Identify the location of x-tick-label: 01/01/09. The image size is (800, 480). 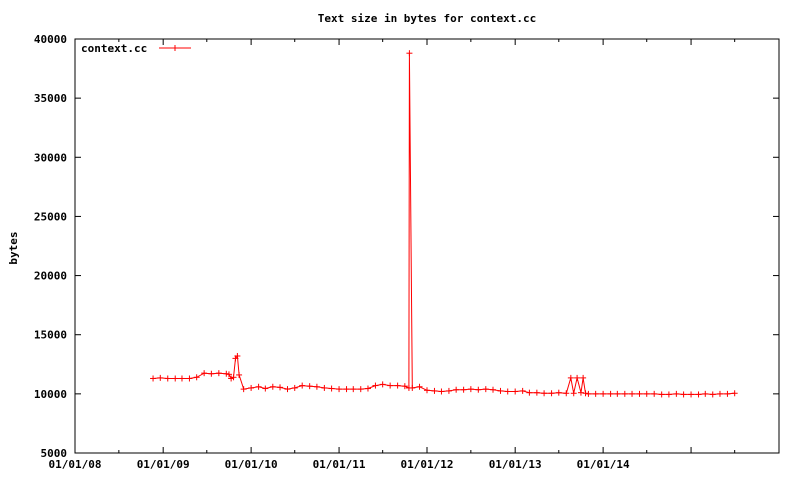
(163, 464).